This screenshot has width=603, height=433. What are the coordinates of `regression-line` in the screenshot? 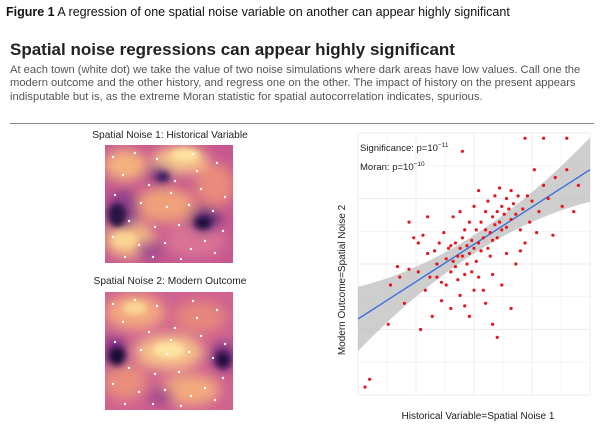 It's located at (474, 244).